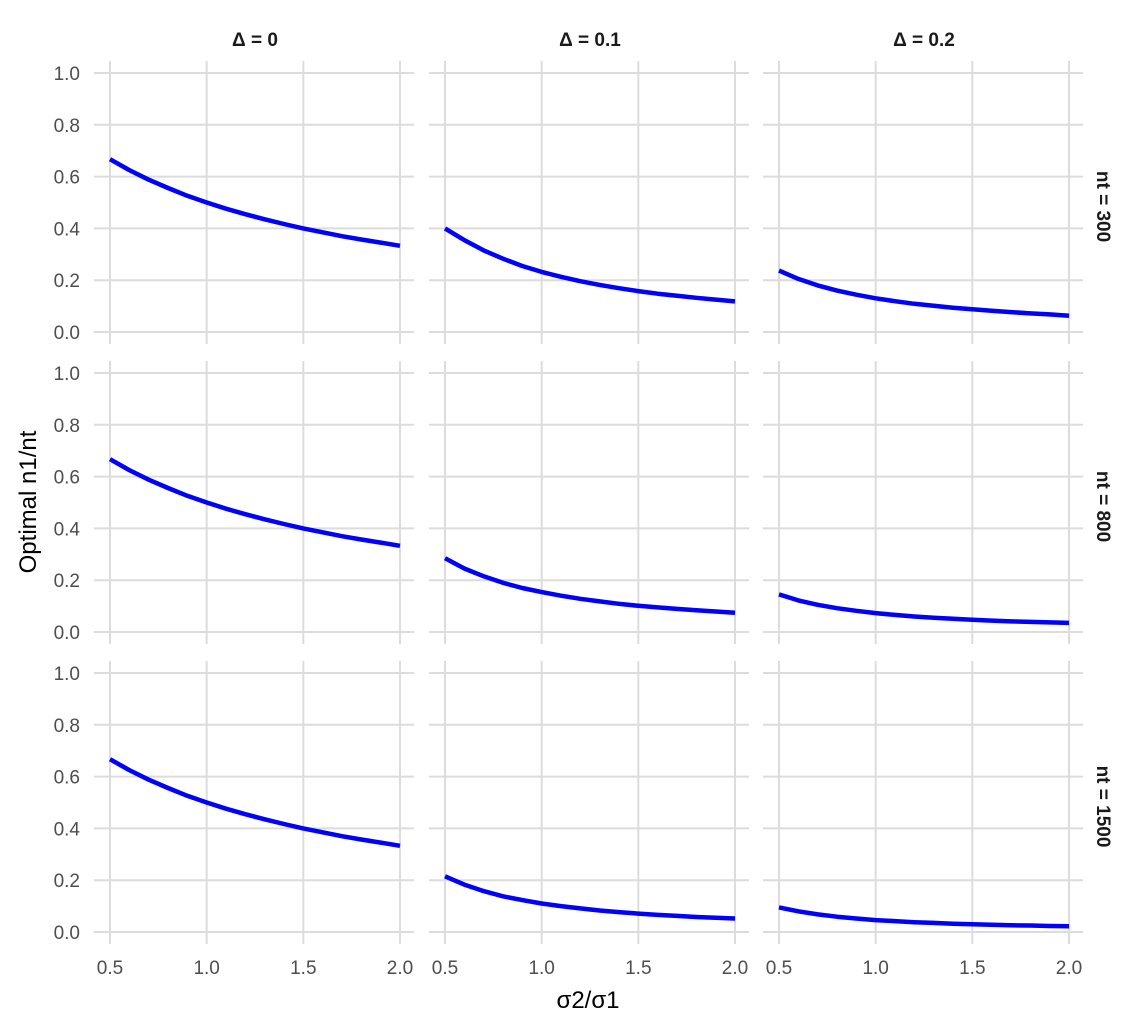 This screenshot has width=1144, height=1030. Describe the element at coordinates (924, 609) in the screenshot. I see `series-line-row1-col2` at that location.